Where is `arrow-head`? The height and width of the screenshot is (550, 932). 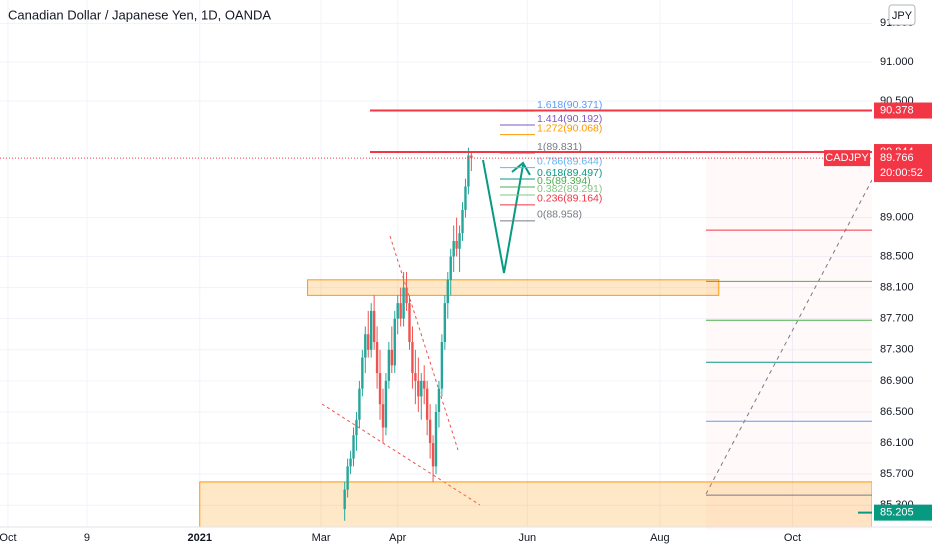 arrow-head is located at coordinates (521, 168).